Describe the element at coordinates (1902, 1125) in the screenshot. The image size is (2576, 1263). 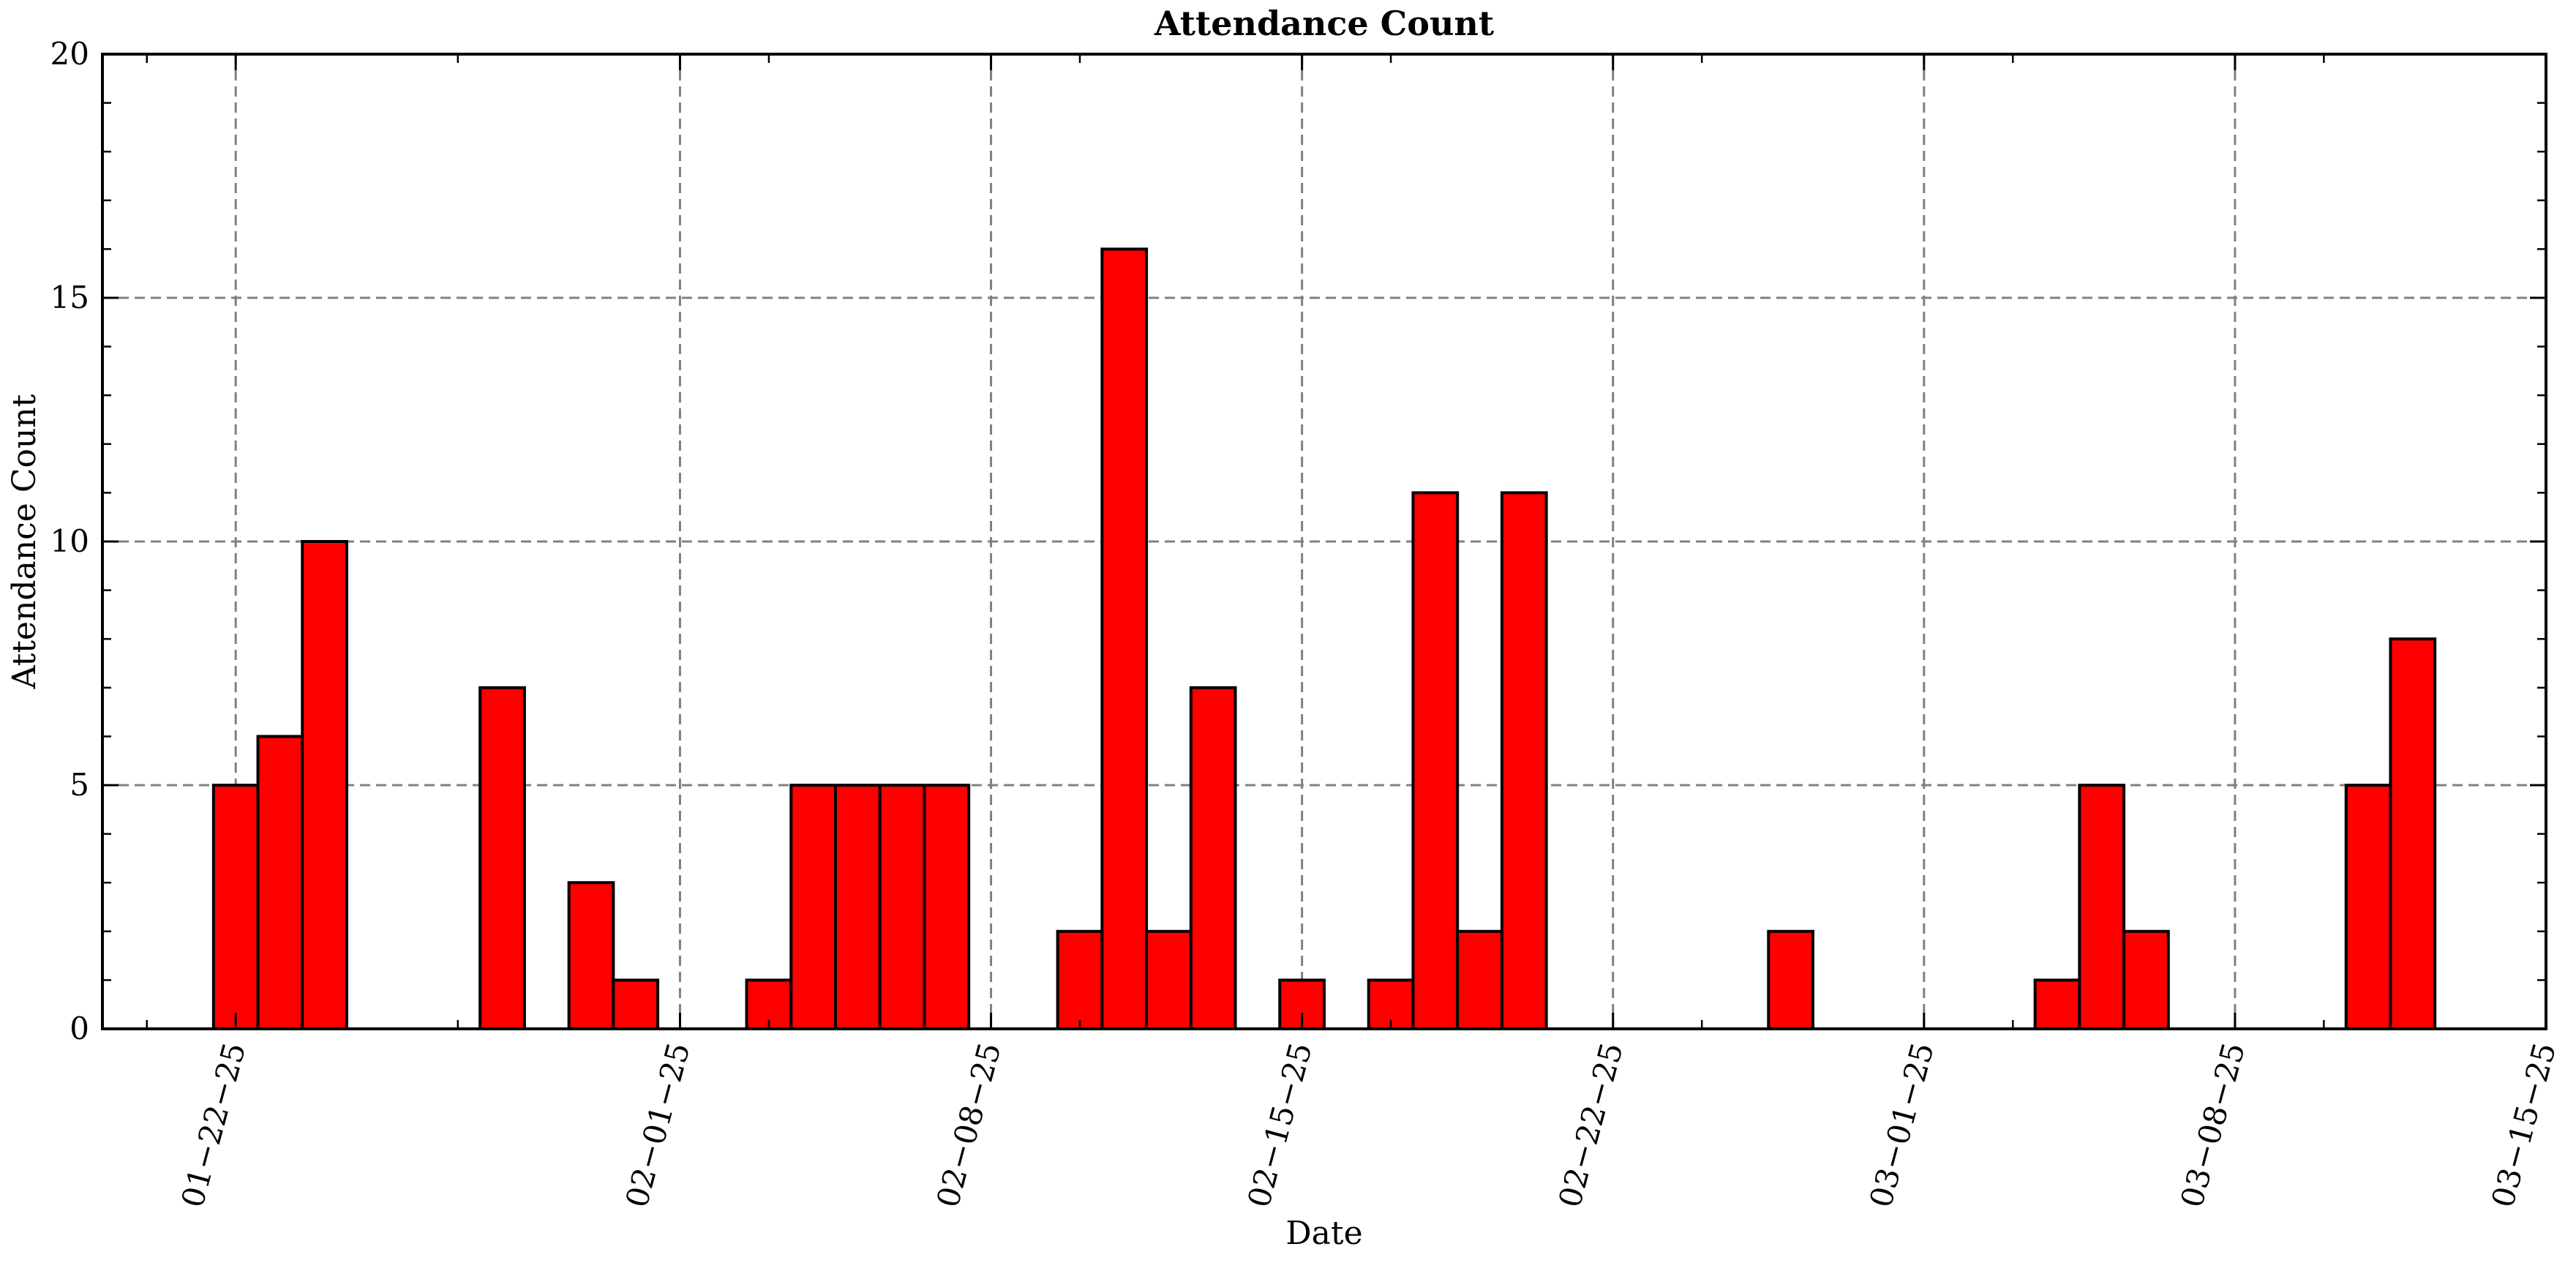
I see `x-tick-label: 03−01−25` at that location.